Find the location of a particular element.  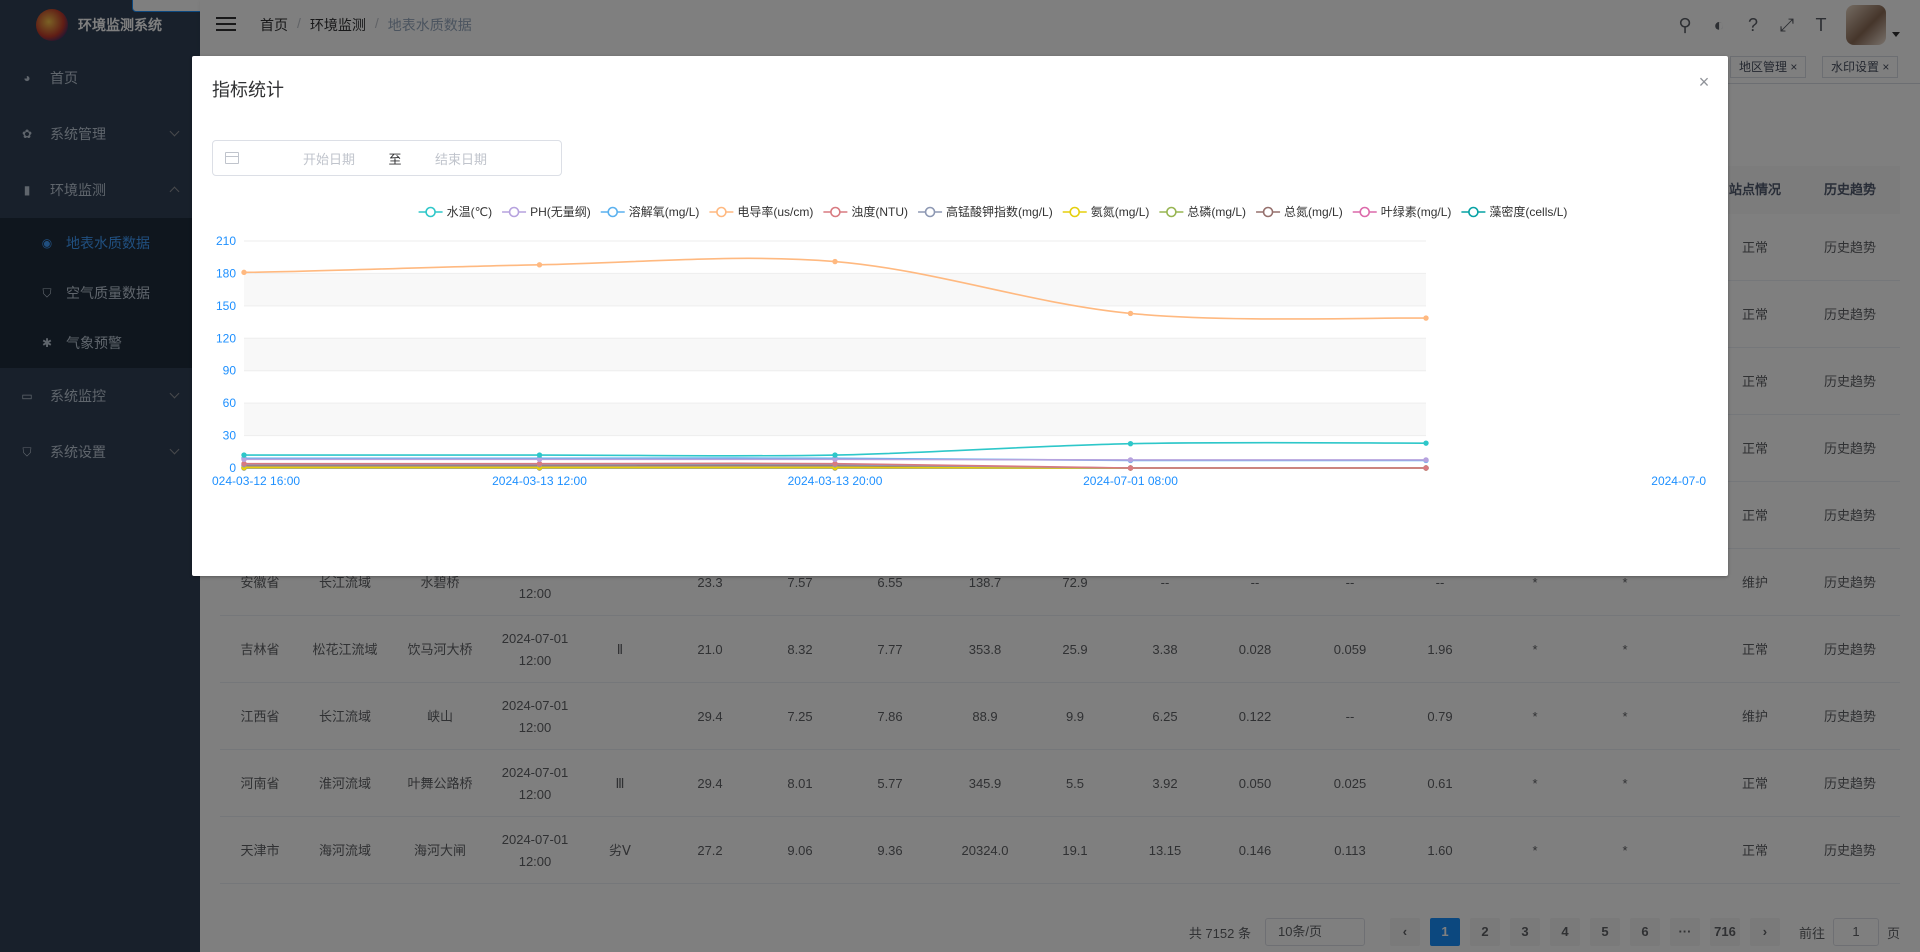

legend-label: 溶解氧(mg/L) is located at coordinates (664, 211).